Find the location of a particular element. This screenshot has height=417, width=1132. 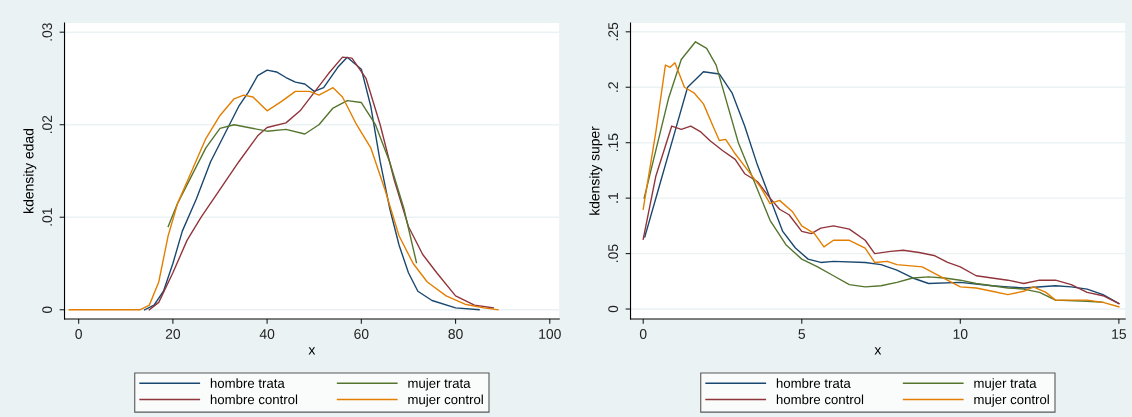

y-axis-title: kdensity super is located at coordinates (596, 170).